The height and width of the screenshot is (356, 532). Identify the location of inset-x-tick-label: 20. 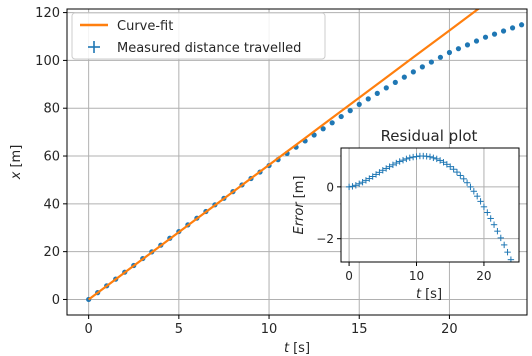
(483, 276).